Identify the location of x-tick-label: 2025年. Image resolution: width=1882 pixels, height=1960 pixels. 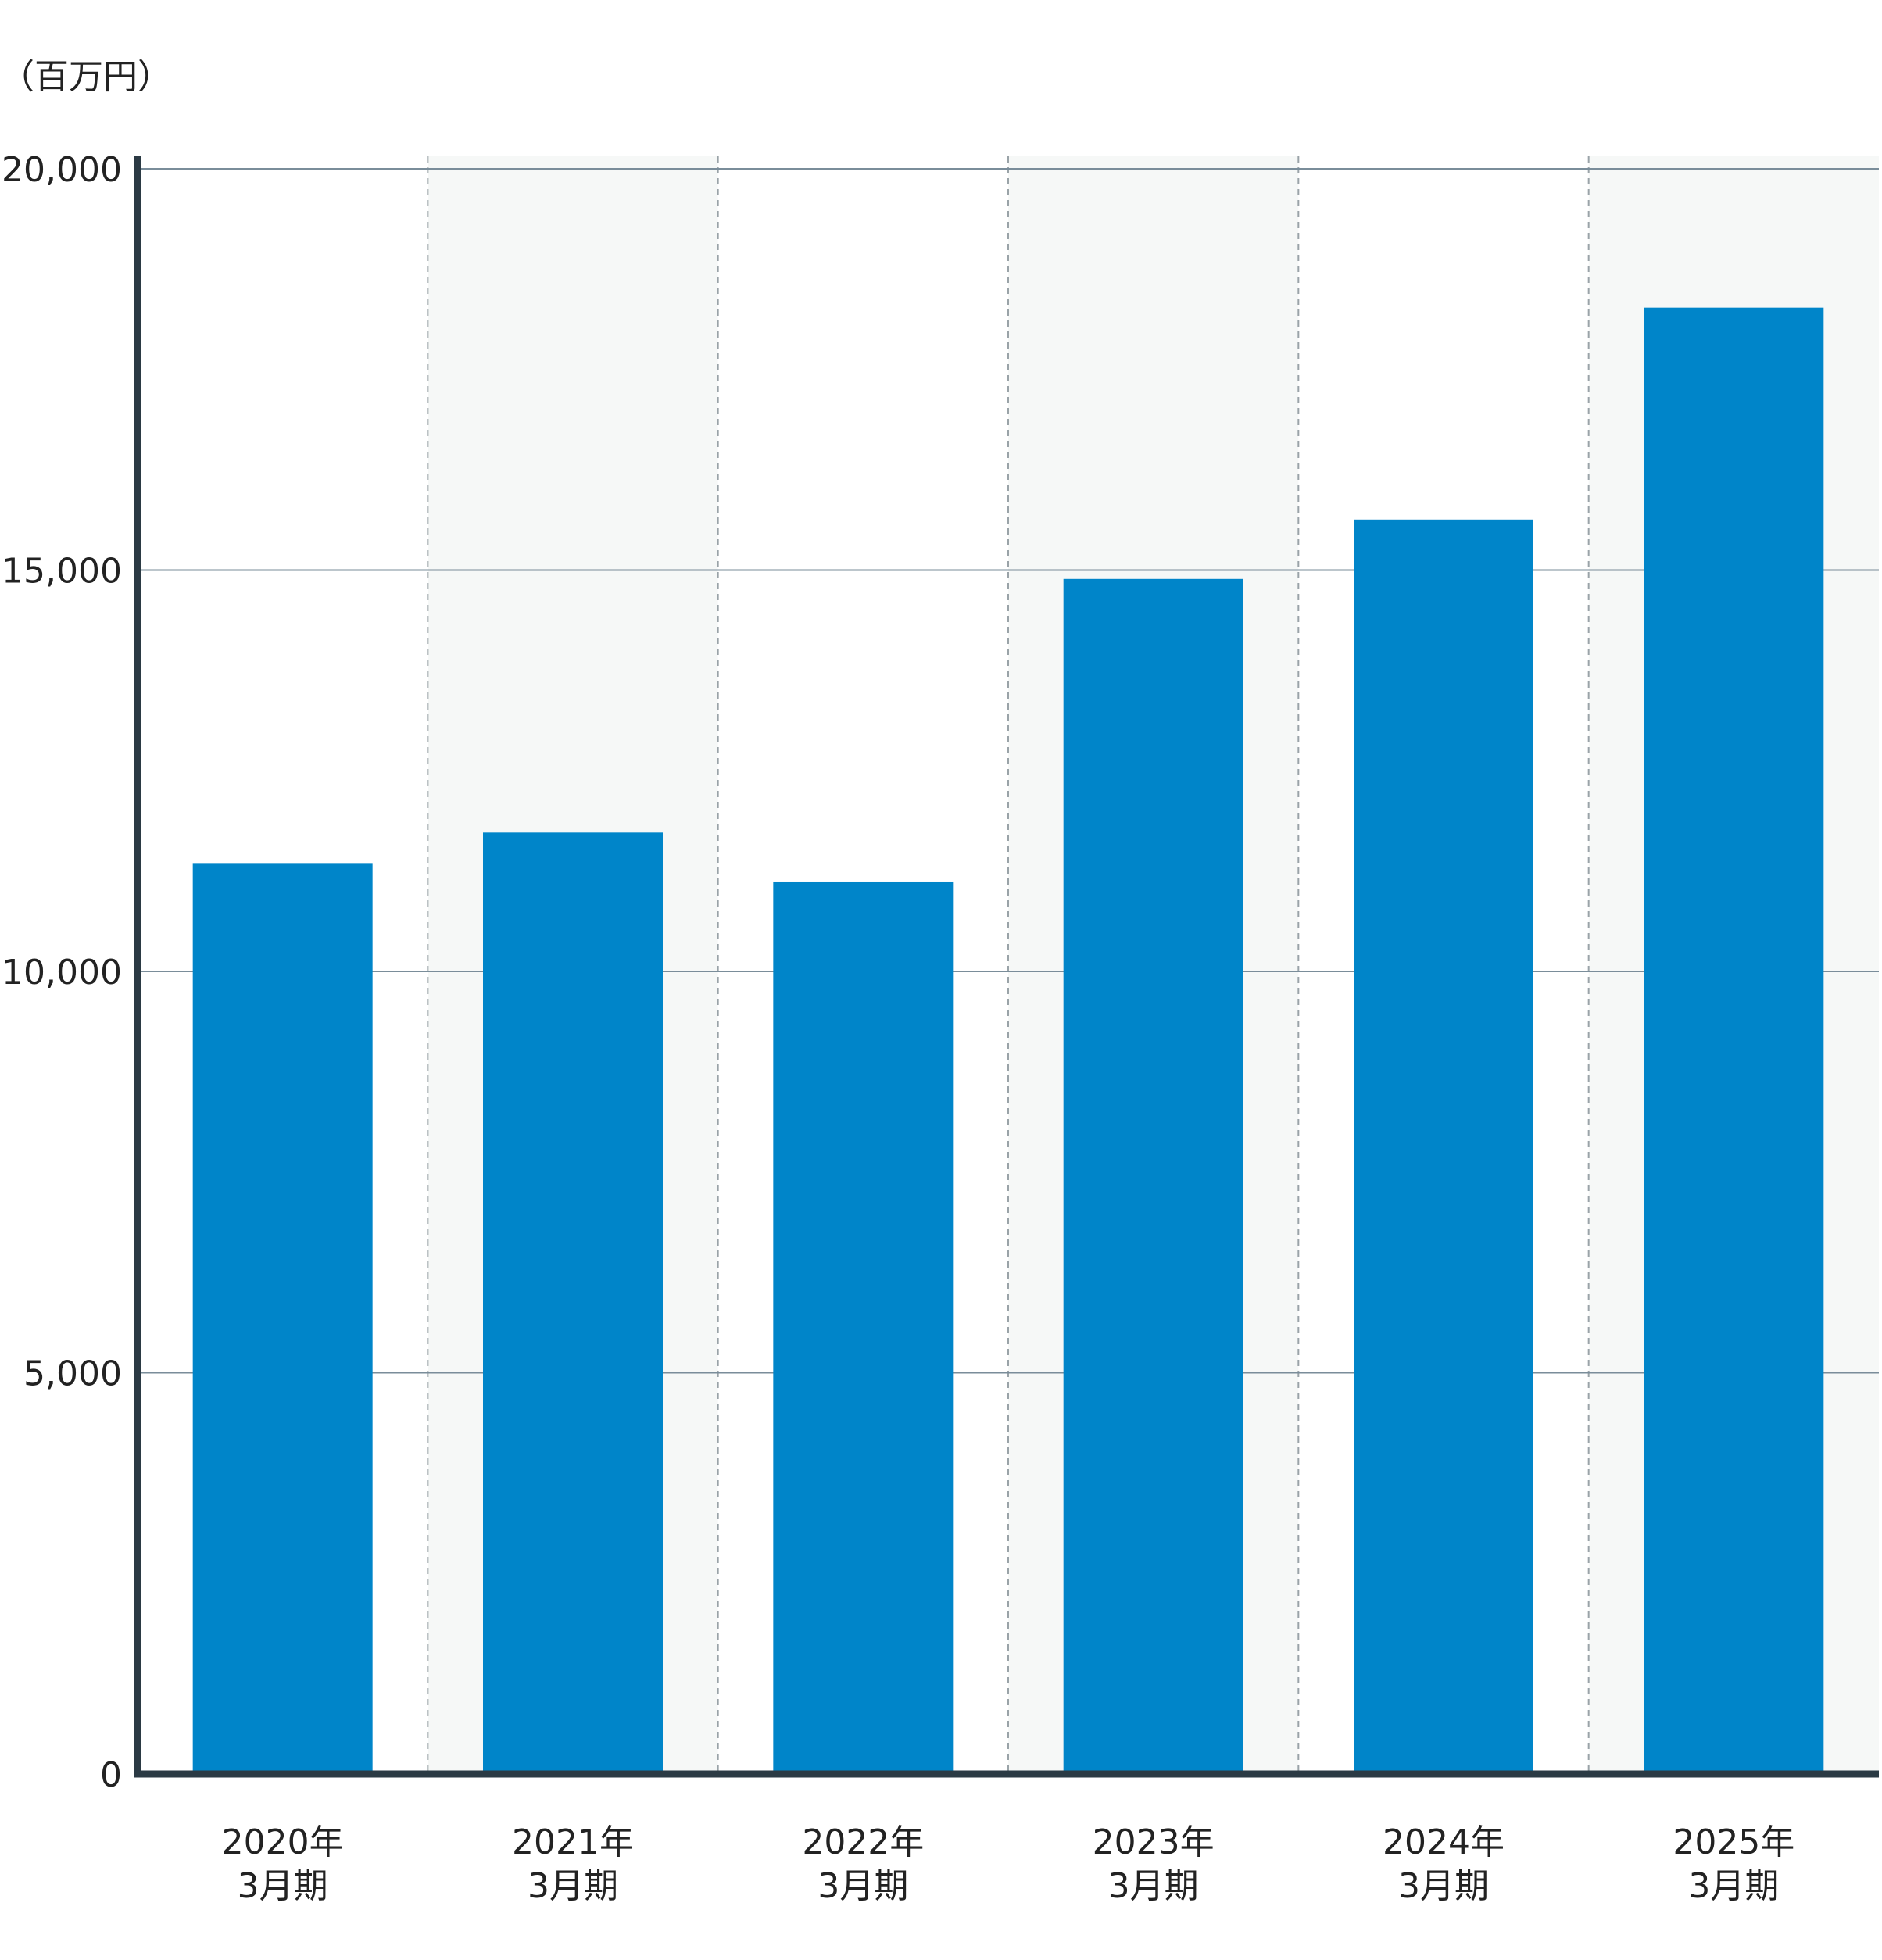
(1733, 1842).